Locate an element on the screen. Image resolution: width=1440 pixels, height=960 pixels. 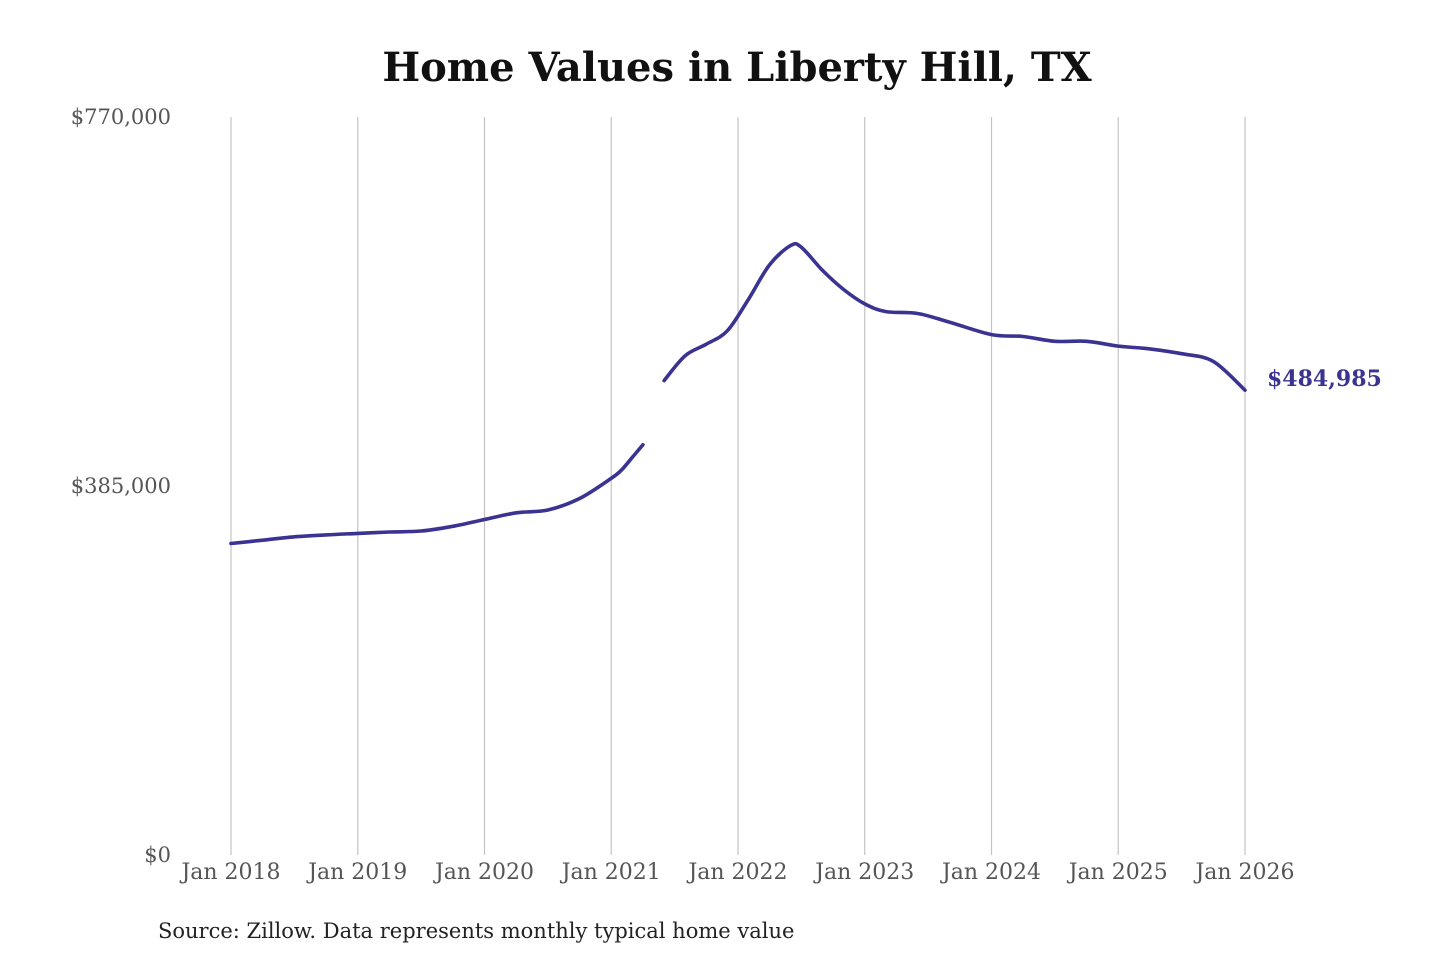
x-tick-label: Jan 2025 is located at coordinates (1117, 872).